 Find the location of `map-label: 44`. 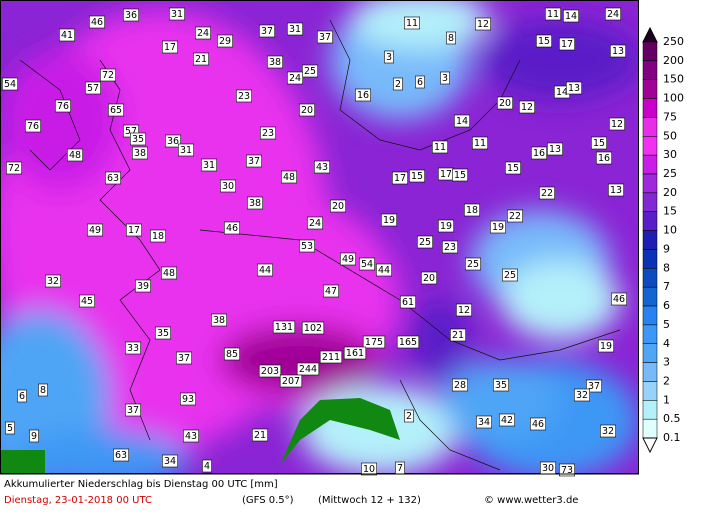

map-label: 44 is located at coordinates (384, 270).